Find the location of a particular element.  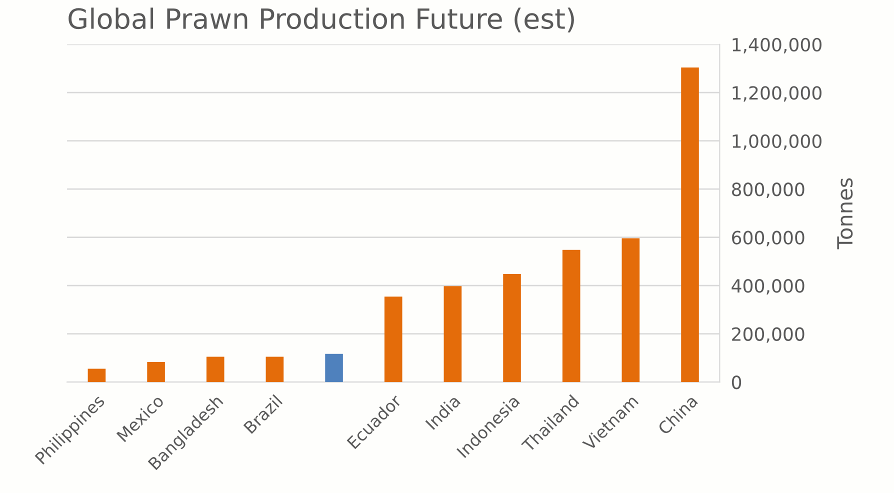

y-tick-label: 800,000 is located at coordinates (768, 190).